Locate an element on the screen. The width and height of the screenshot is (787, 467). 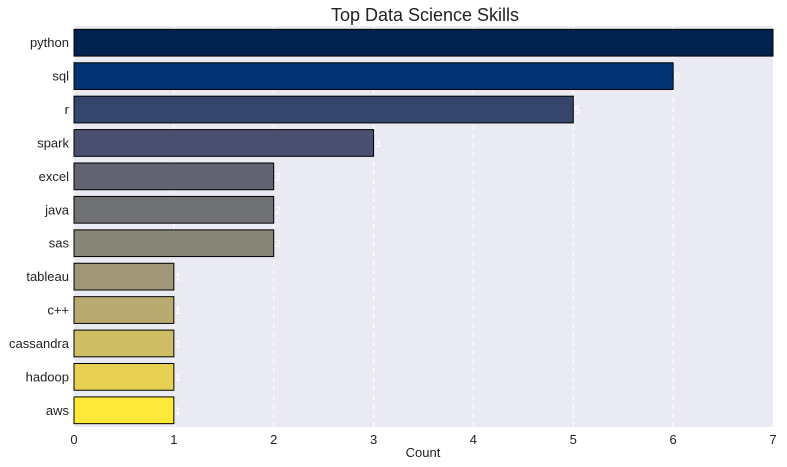
data-label-spark: 3 is located at coordinates (378, 144).